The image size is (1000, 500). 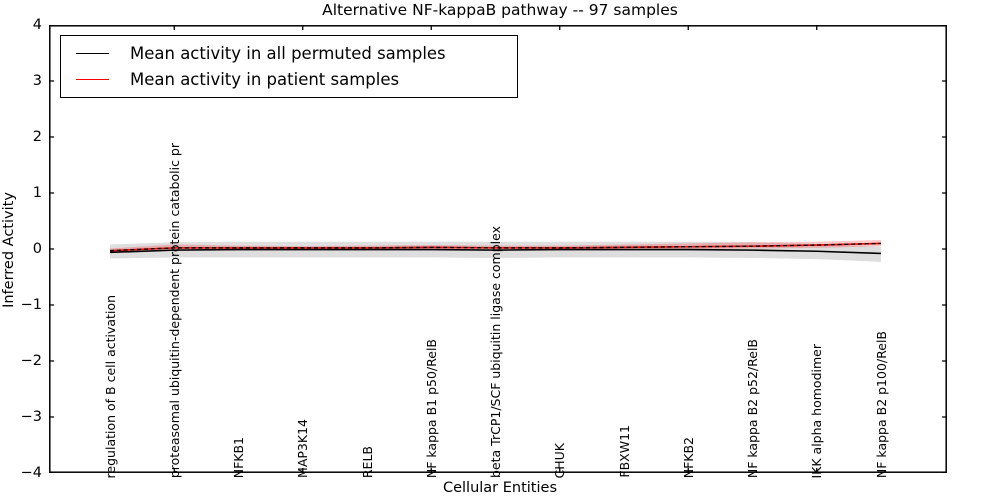 I want to click on x-category-label: beta TrCP1/SCF ubiquitin ligase complex, so click(x=495, y=352).